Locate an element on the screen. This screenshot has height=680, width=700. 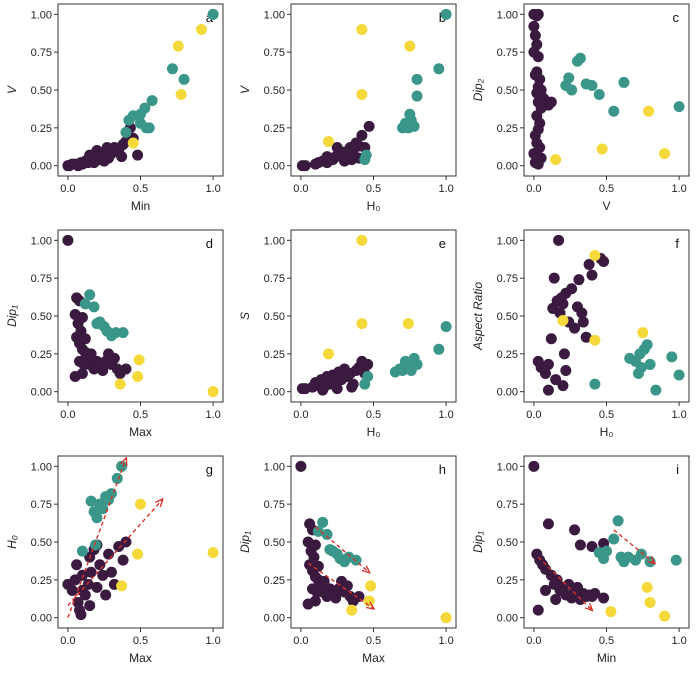
y-axis-label: Dip₁ is located at coordinates (12, 316).